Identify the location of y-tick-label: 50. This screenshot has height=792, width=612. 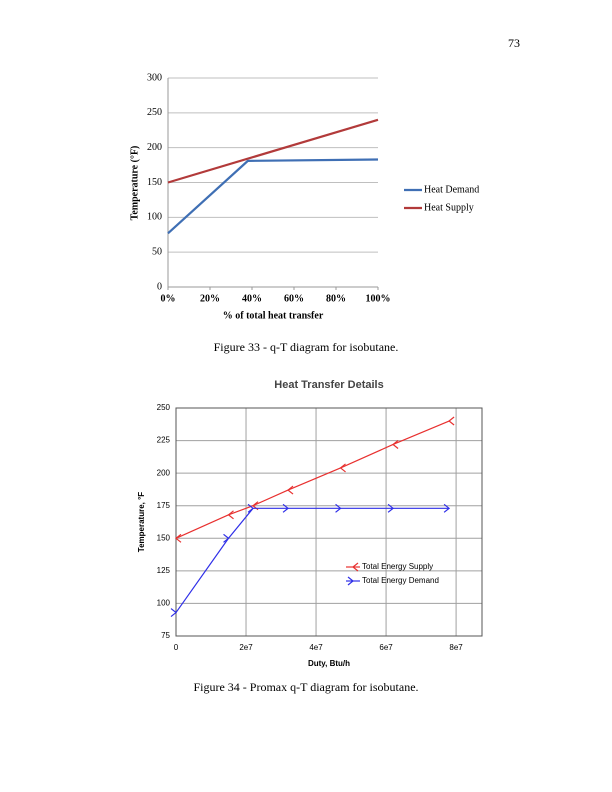
(157, 251).